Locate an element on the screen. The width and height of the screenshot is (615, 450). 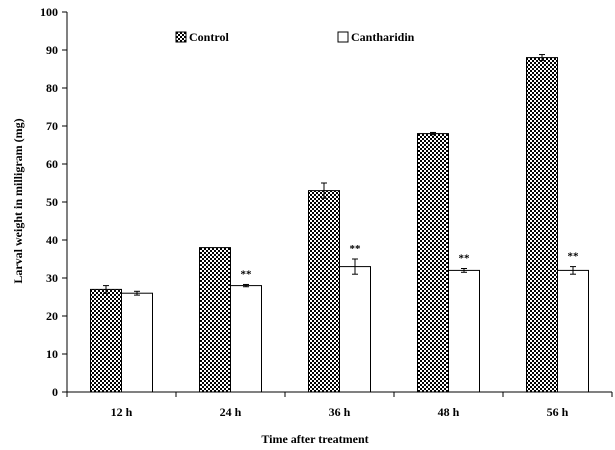
y-tick-label: 50 is located at coordinates (52, 202).